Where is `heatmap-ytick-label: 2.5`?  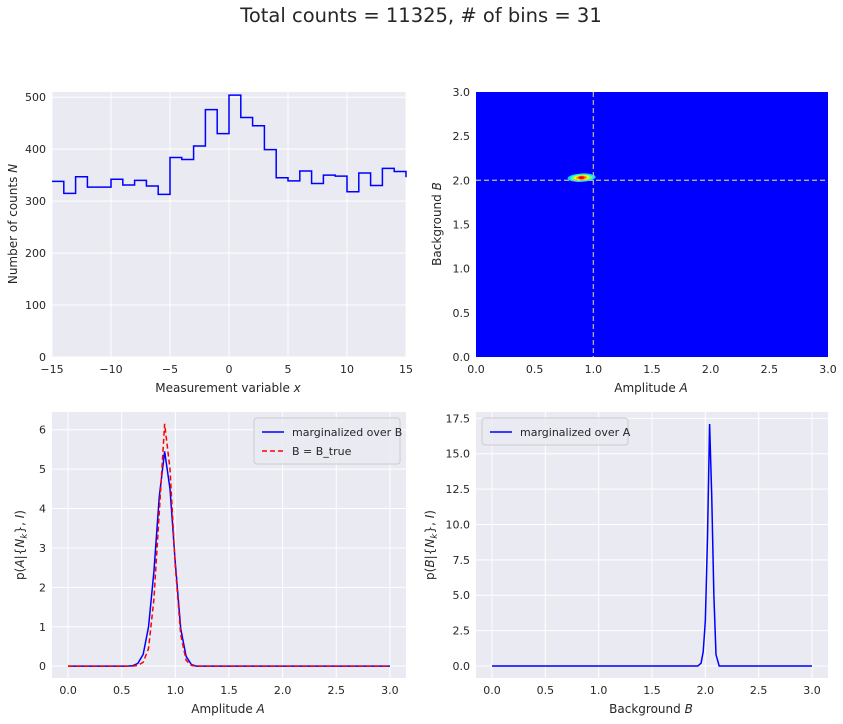
heatmap-ytick-label: 2.5 is located at coordinates (462, 136).